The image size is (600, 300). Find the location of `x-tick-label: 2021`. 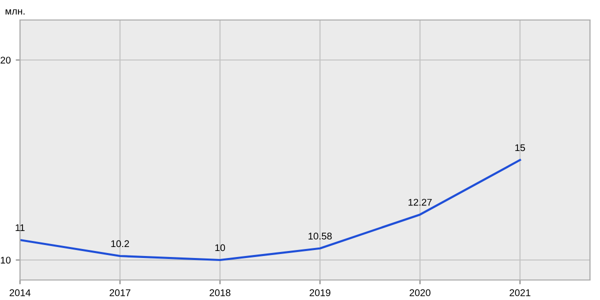

x-tick-label: 2021 is located at coordinates (520, 292).